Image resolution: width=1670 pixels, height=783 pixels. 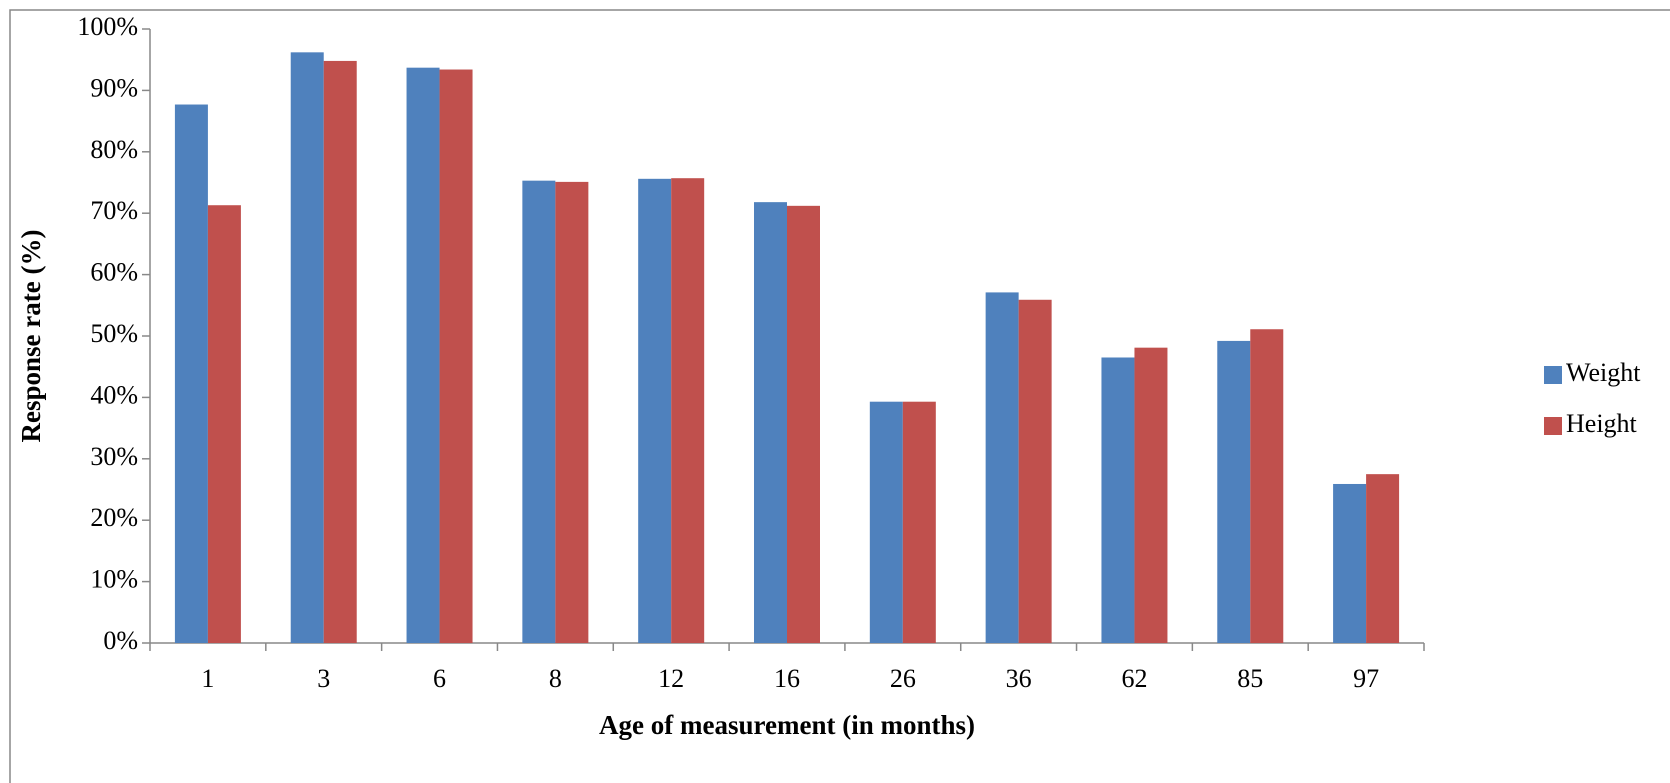 I want to click on y-axis-title: Response rate (%), so click(x=31, y=336).